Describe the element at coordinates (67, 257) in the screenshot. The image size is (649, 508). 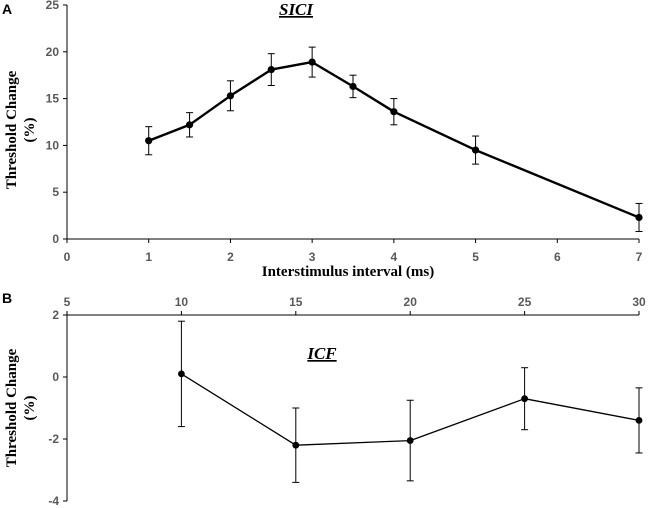
I see `x-tick-label: 0` at that location.